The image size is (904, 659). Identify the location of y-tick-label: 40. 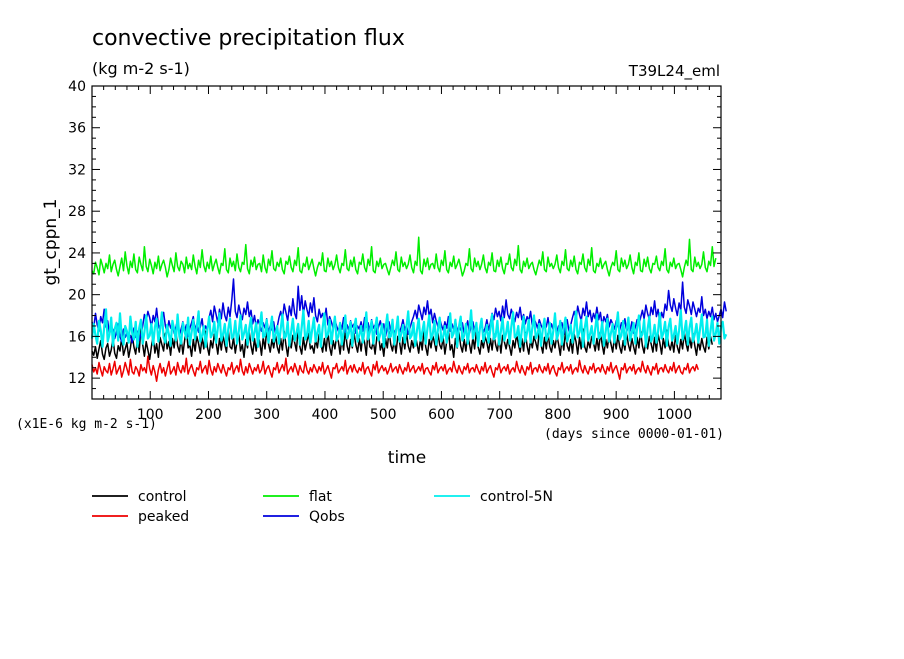
(77, 87).